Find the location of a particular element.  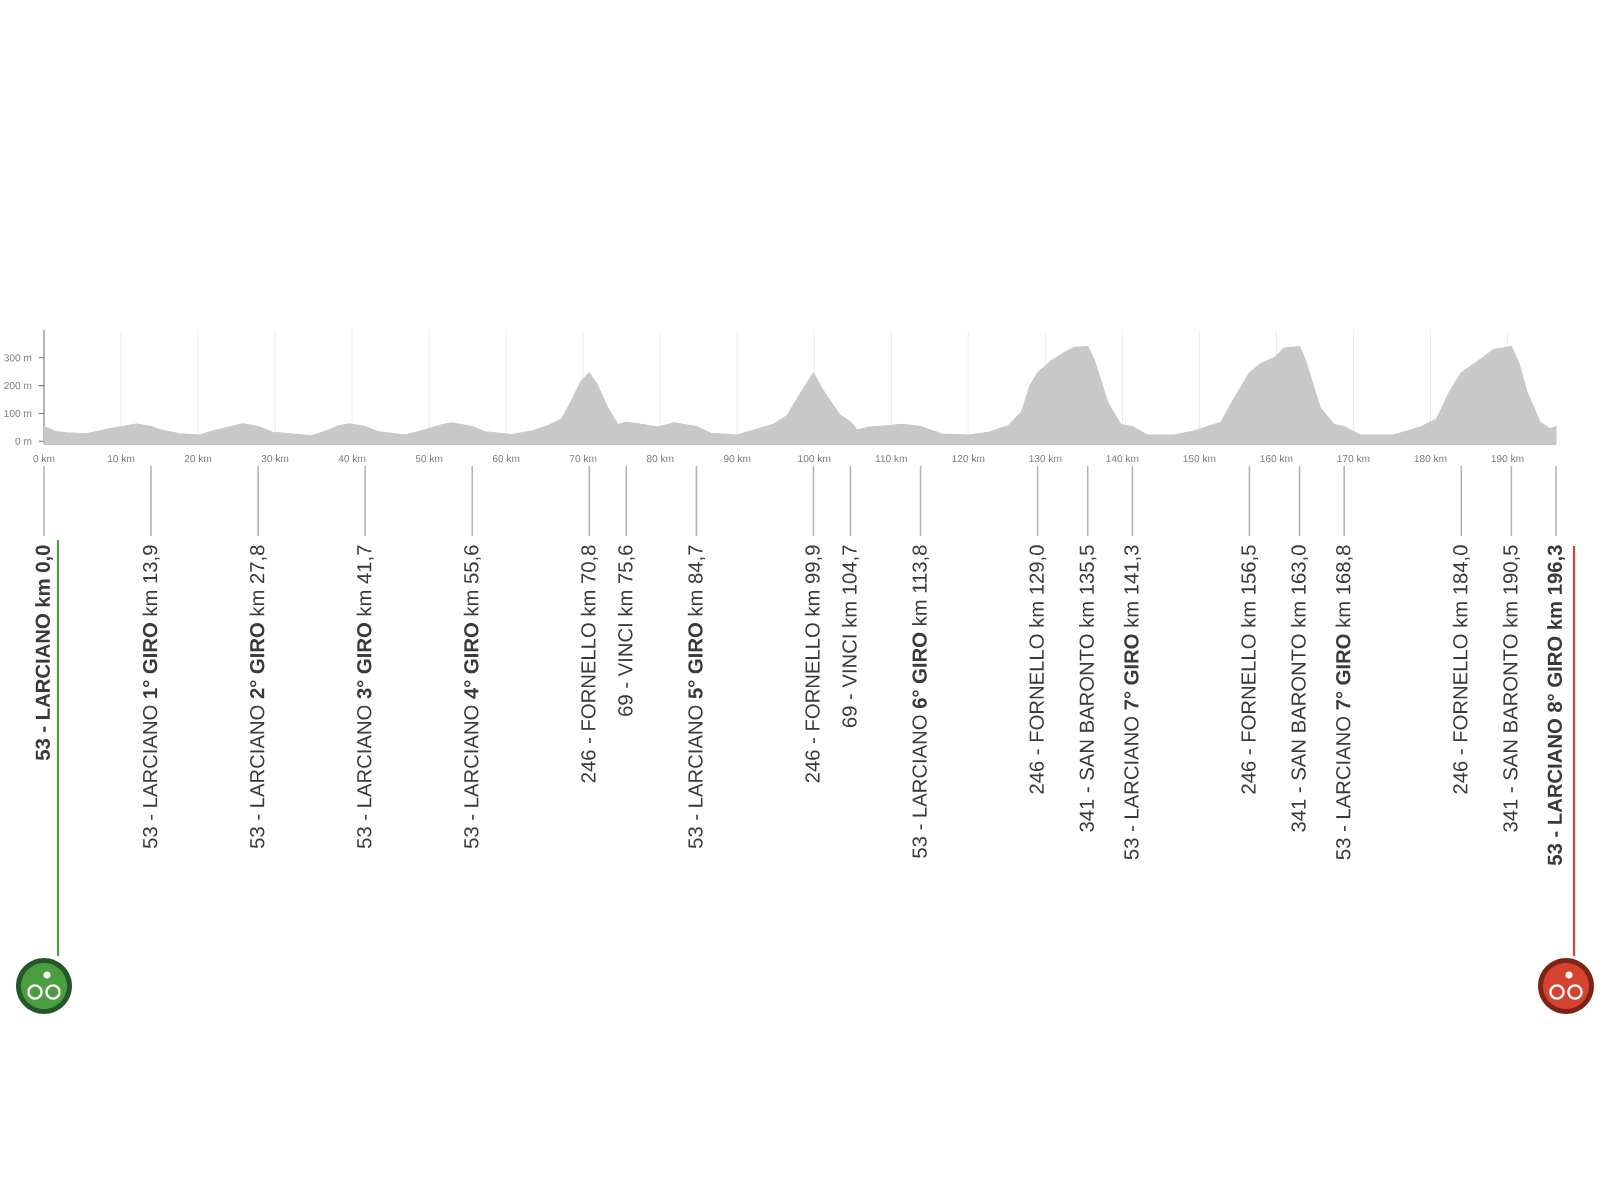

annotation: 341 - SAN BARONTO km 163,0 is located at coordinates (1299, 688).